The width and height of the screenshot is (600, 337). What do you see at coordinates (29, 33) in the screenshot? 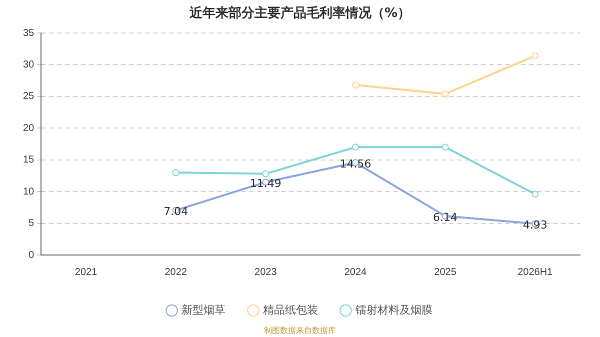
I see `y-tick-label: 35` at bounding box center [29, 33].